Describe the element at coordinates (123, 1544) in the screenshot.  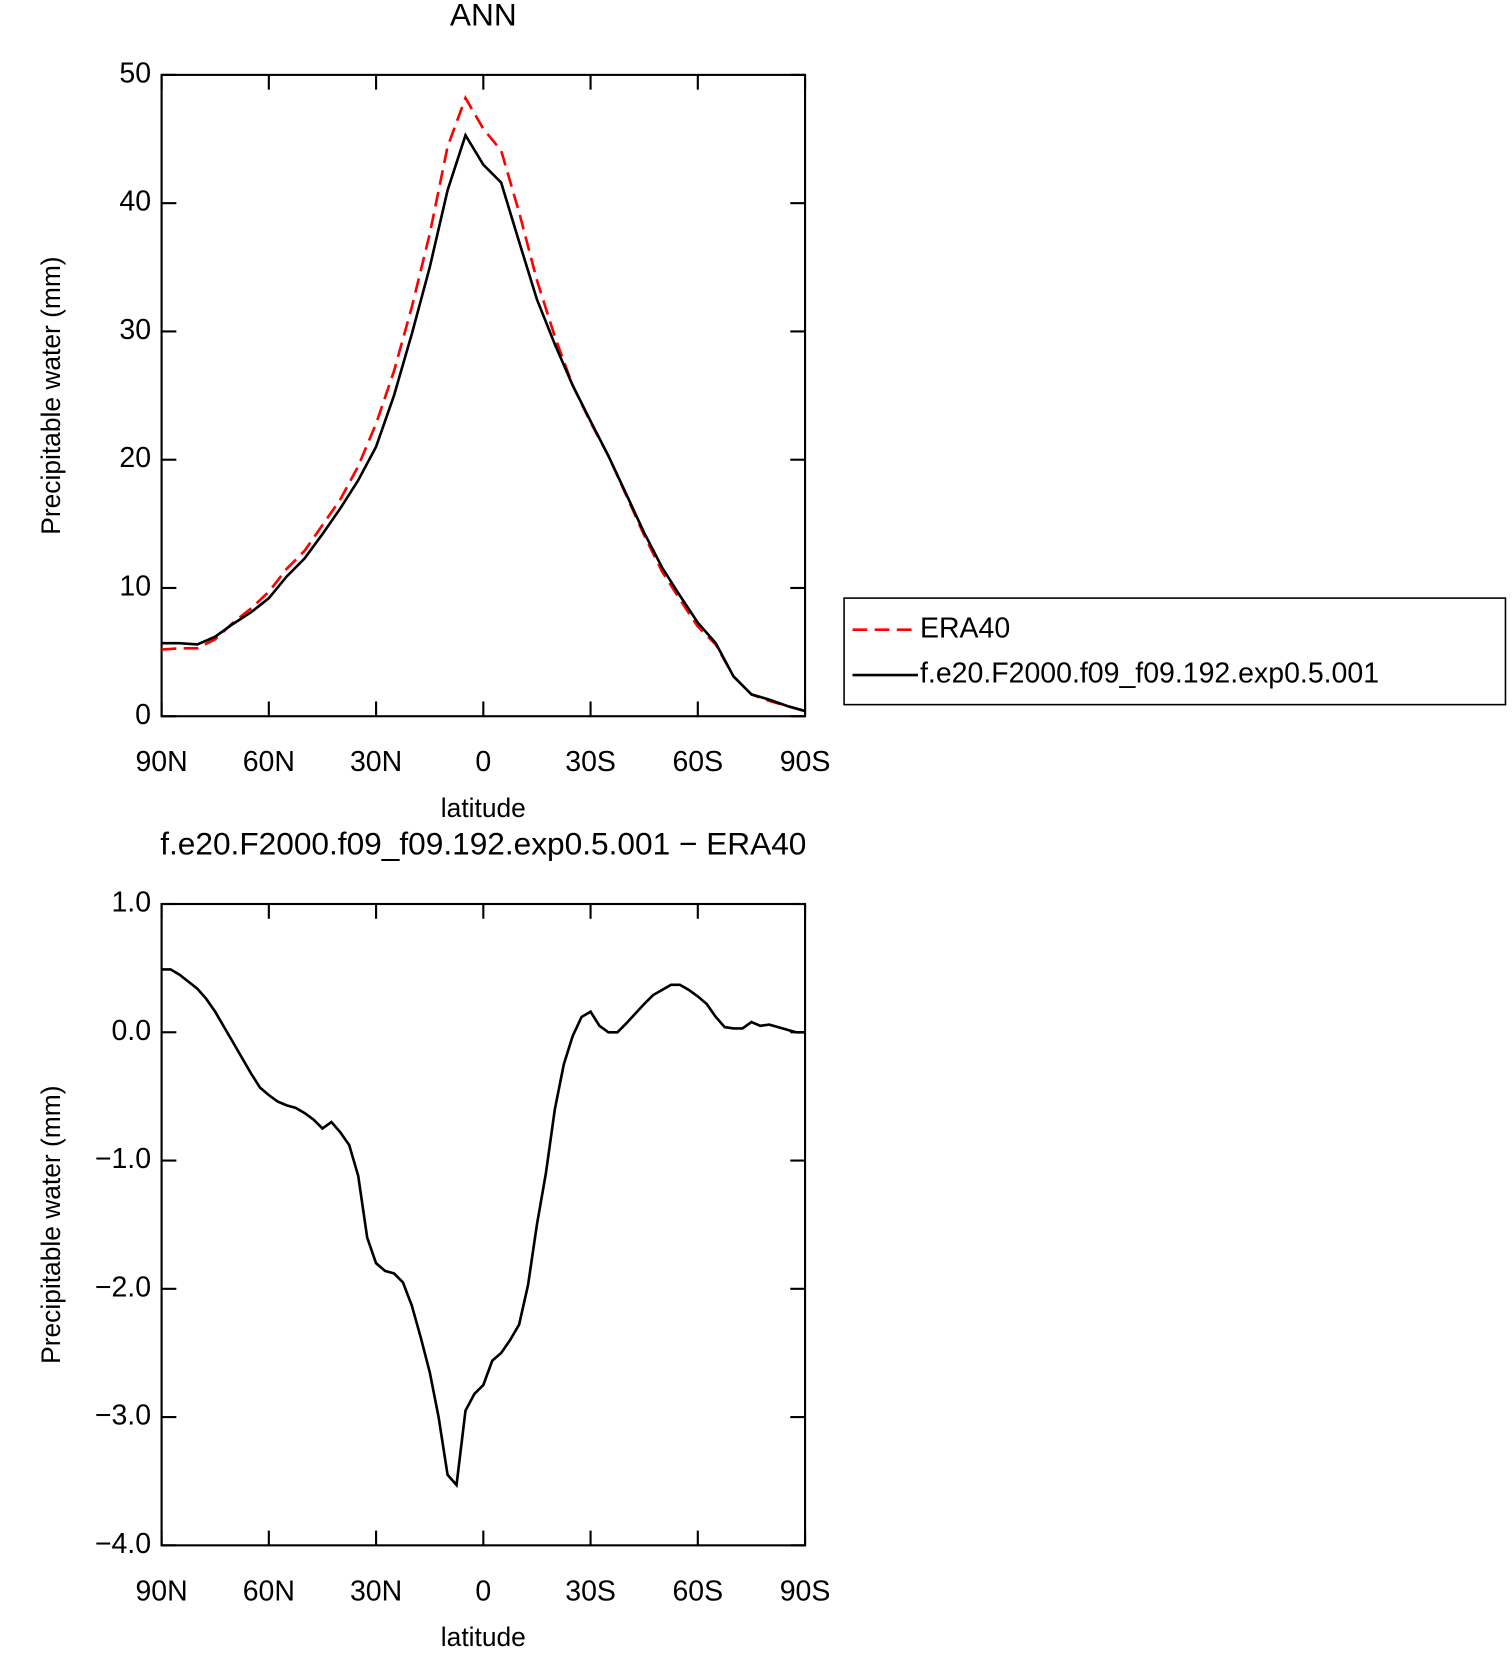
I see `y-tick-label: −4.0` at that location.